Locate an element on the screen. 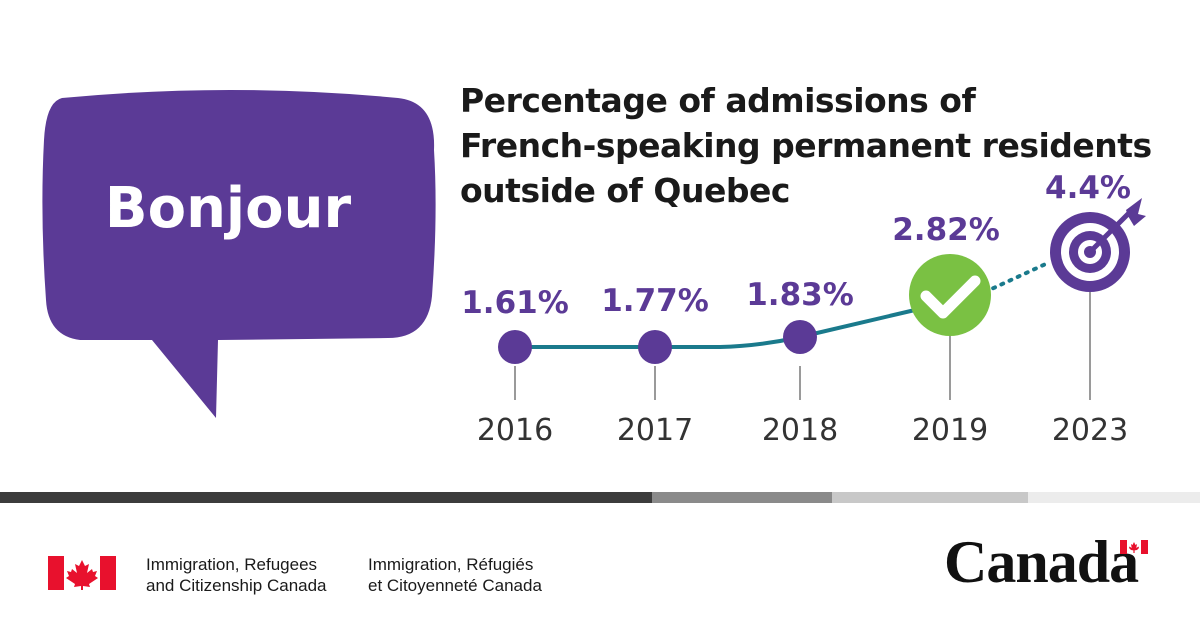 This screenshot has height=630, width=1200. data-label-2023: 4.4% is located at coordinates (1088, 188).